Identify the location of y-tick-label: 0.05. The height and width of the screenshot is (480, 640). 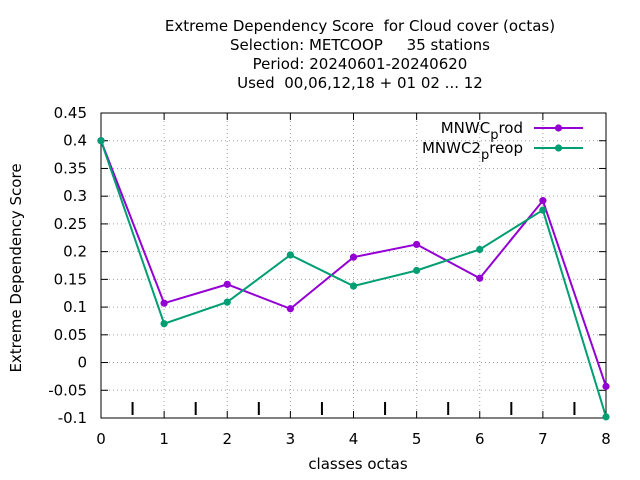
(70, 335).